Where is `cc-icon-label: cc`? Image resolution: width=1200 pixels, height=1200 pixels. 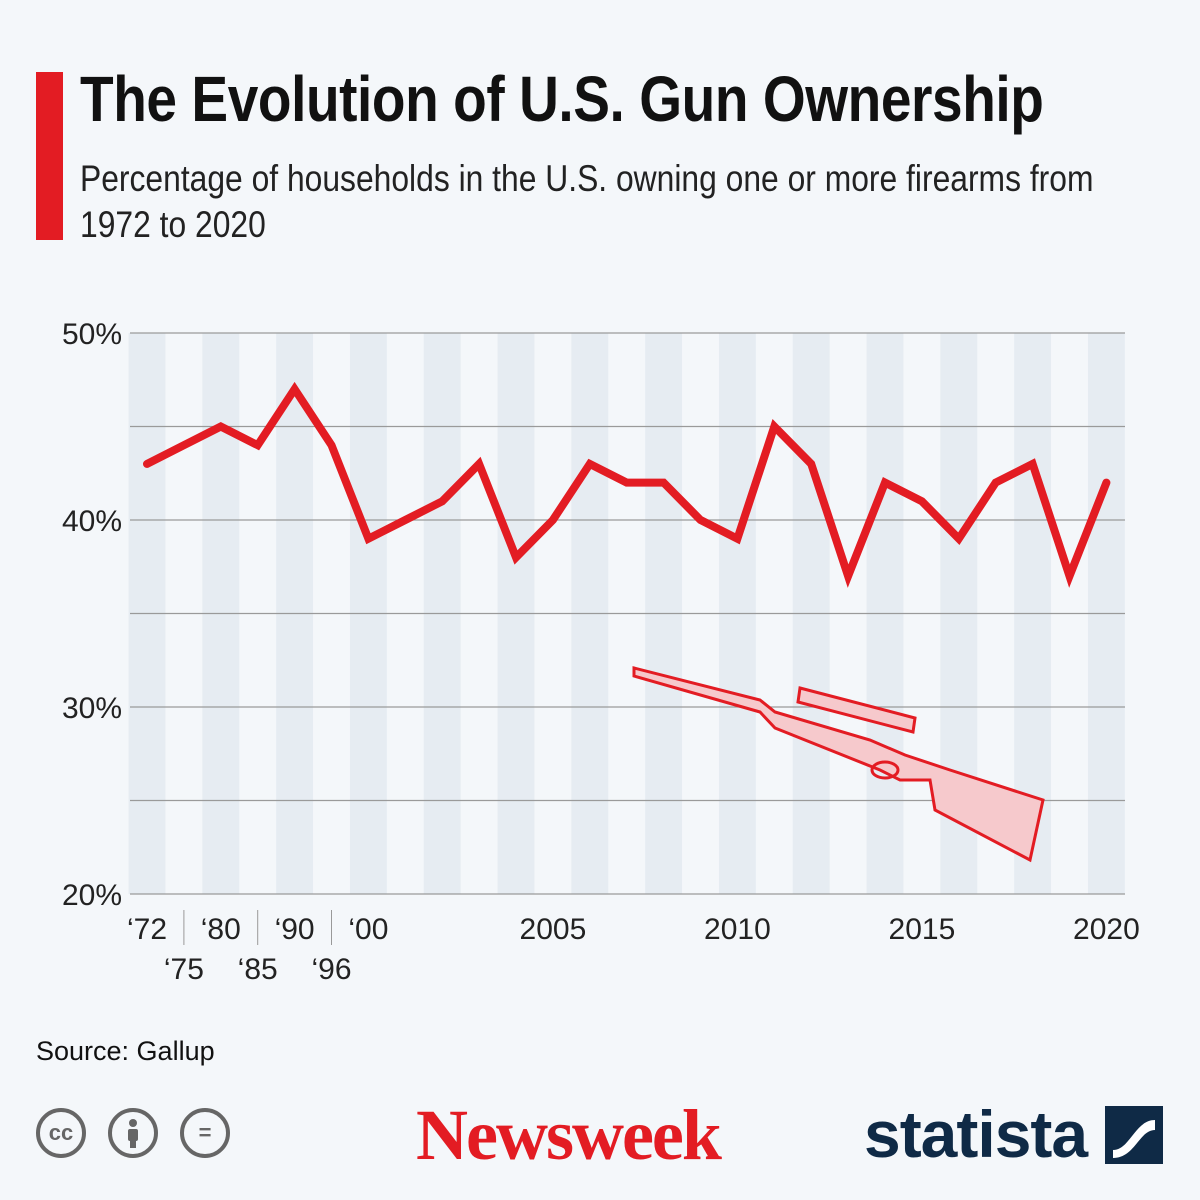 cc-icon-label: cc is located at coordinates (61, 1132).